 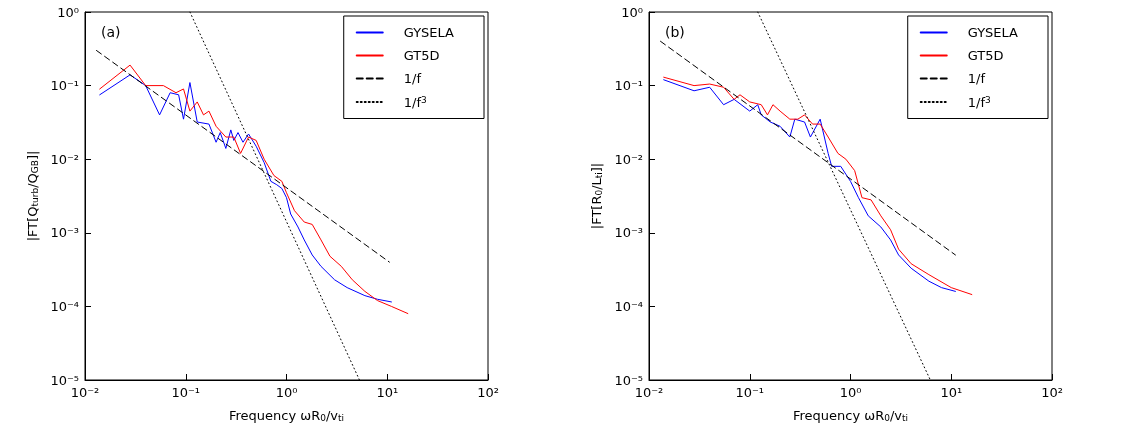 What do you see at coordinates (596, 196) in the screenshot?
I see `y-axis-title: |FT[R0/Lti]|` at bounding box center [596, 196].